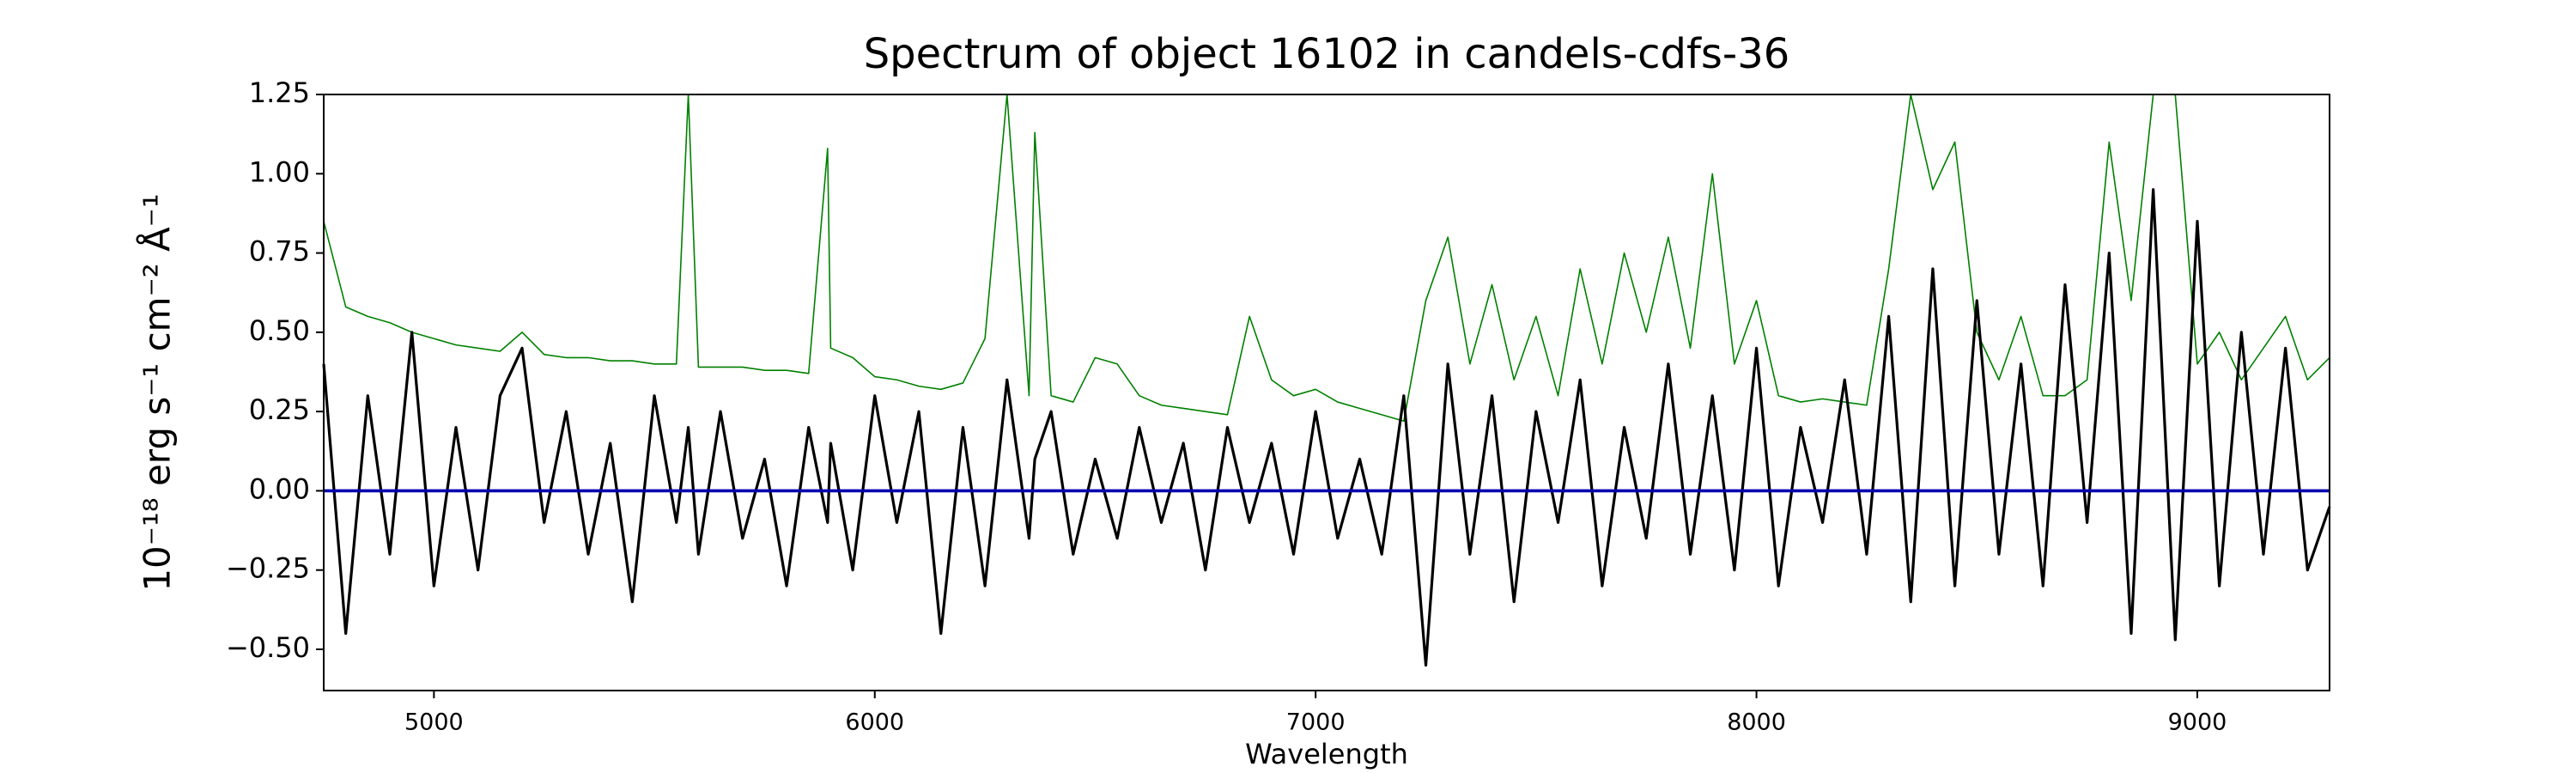  I want to click on x-tick-label: 9000, so click(2197, 722).